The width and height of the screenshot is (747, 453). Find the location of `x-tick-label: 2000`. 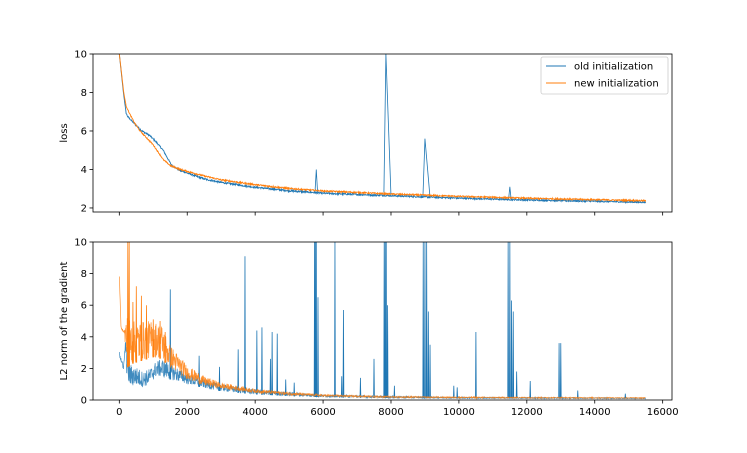

x-tick-label: 2000 is located at coordinates (187, 412).